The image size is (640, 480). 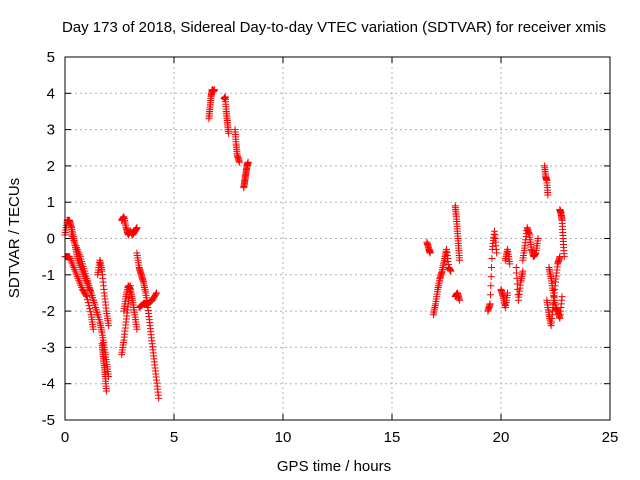 I want to click on y-tick-label: -1, so click(x=48, y=275).